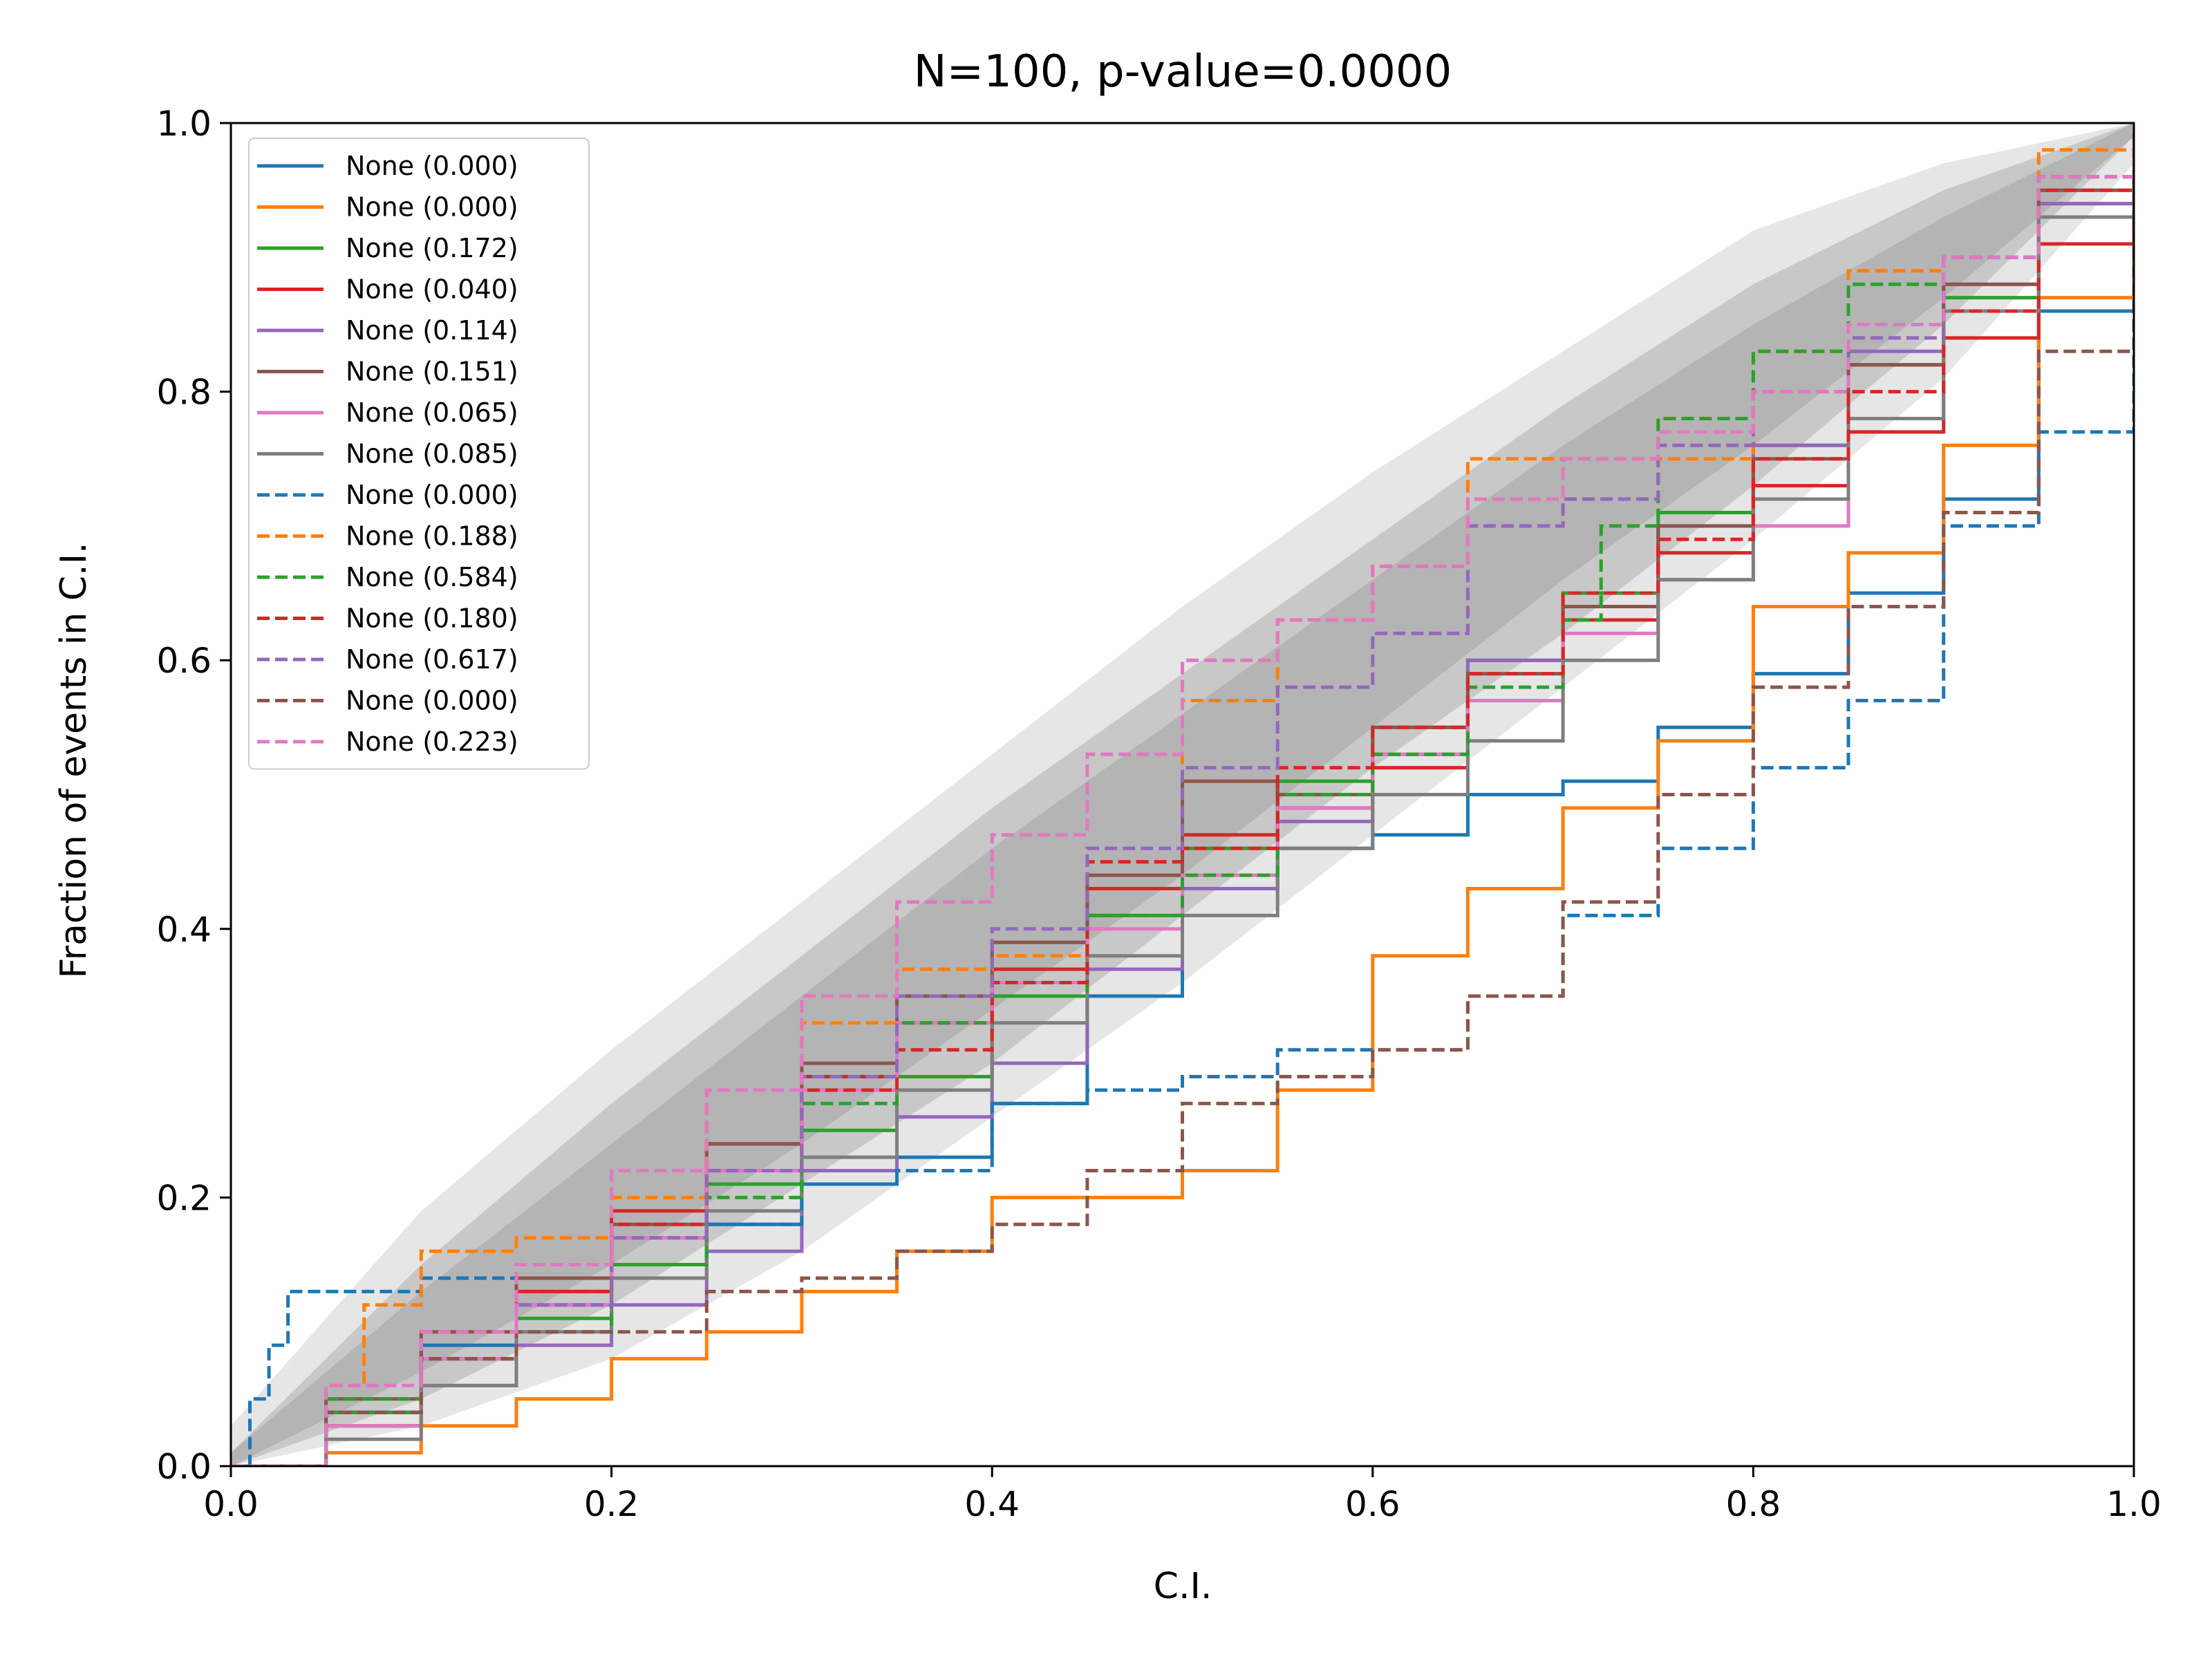 This screenshot has width=2212, height=1659. I want to click on y-tick-label: 1.0, so click(184, 124).